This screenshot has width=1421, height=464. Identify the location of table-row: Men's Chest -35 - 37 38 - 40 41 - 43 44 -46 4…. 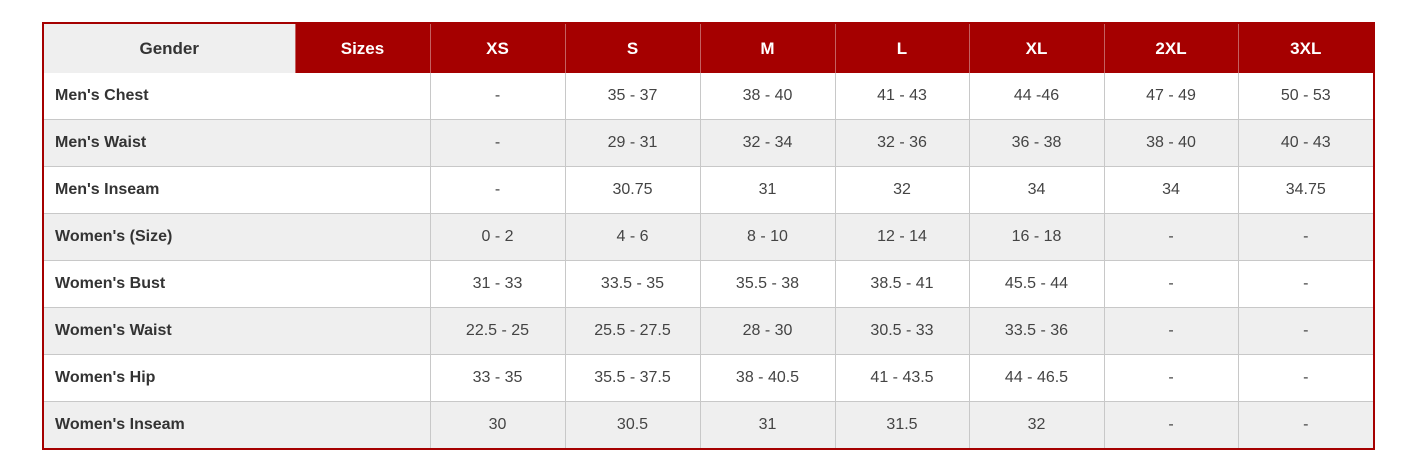
(708, 96).